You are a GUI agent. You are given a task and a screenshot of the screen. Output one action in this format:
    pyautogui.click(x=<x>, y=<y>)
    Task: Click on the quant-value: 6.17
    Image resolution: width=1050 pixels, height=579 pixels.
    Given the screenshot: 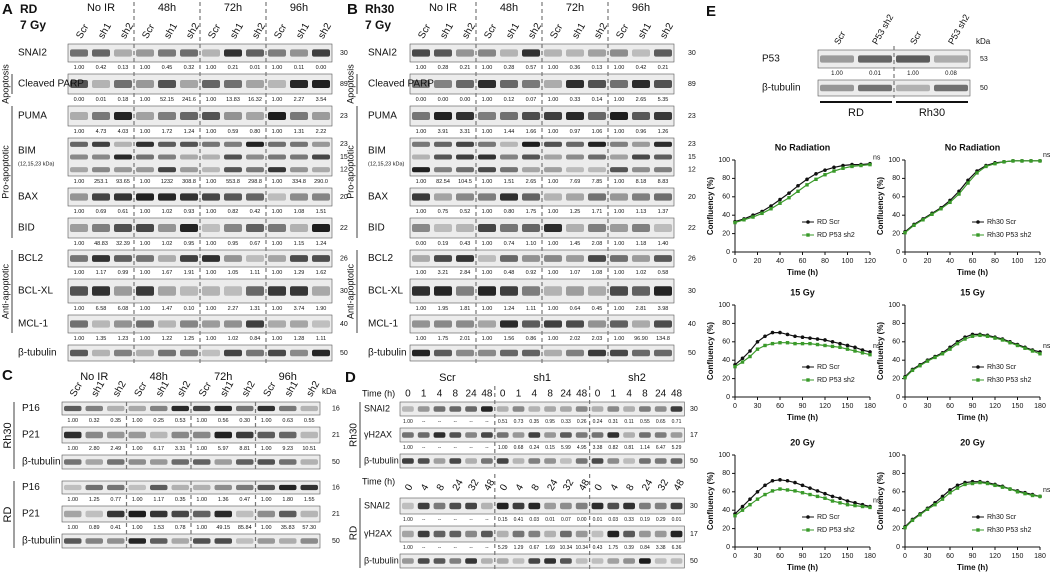 What is the action you would take?
    pyautogui.click(x=158, y=449)
    